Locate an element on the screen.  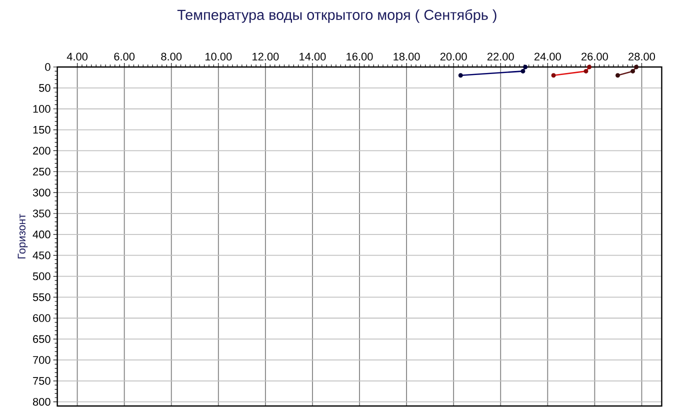
x-tick-label: 14.00 is located at coordinates (313, 56).